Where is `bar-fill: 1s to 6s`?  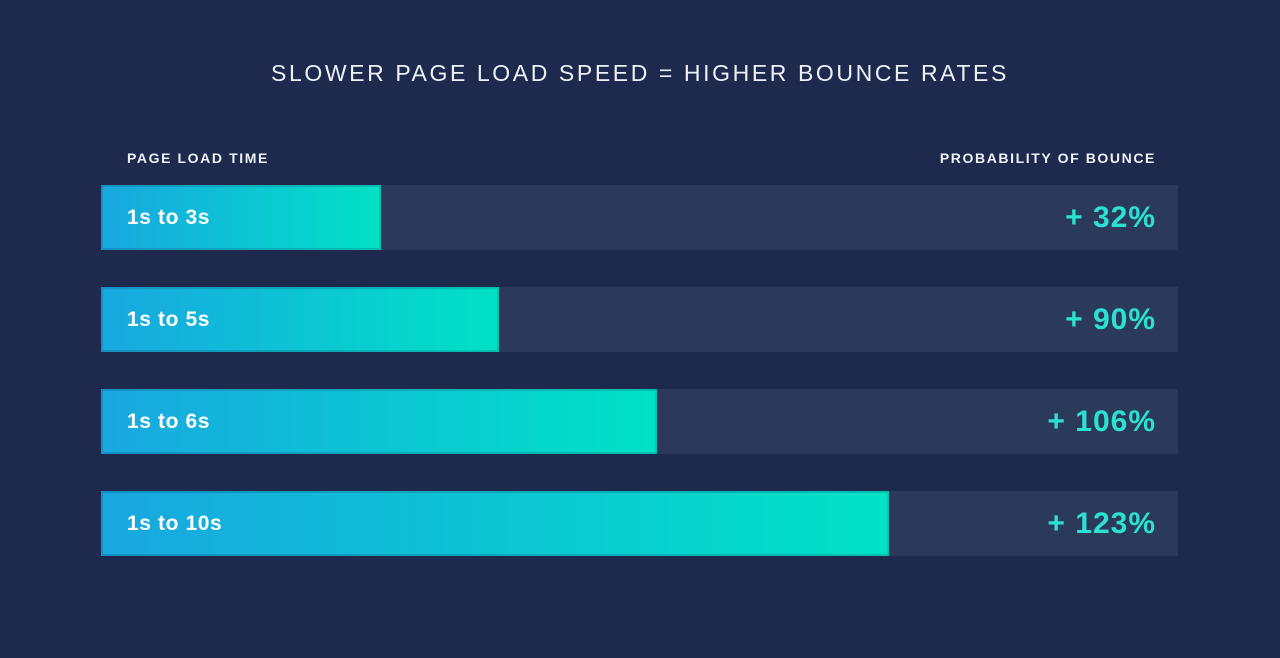
bar-fill: 1s to 6s is located at coordinates (379, 421).